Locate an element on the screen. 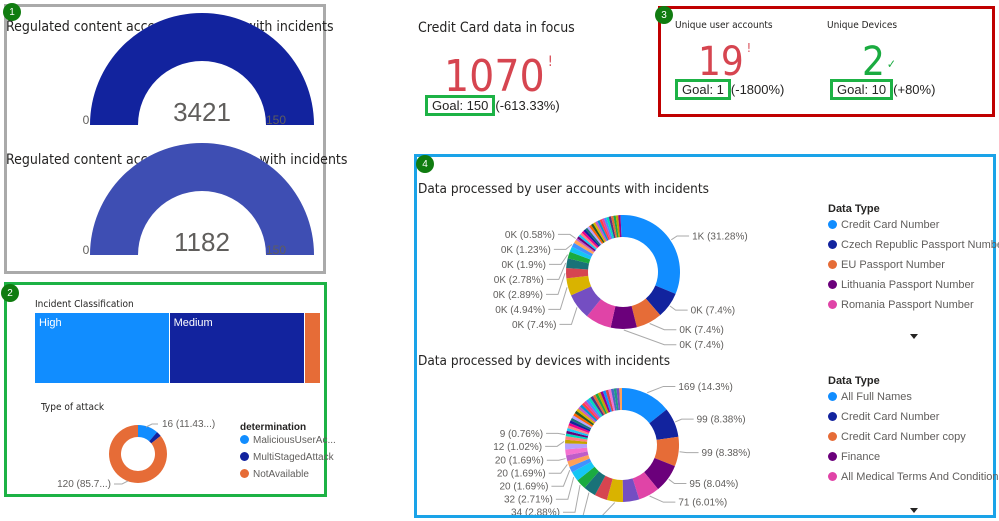 The height and width of the screenshot is (521, 999). legend-item: Lithuania Passport Number is located at coordinates (901, 285).